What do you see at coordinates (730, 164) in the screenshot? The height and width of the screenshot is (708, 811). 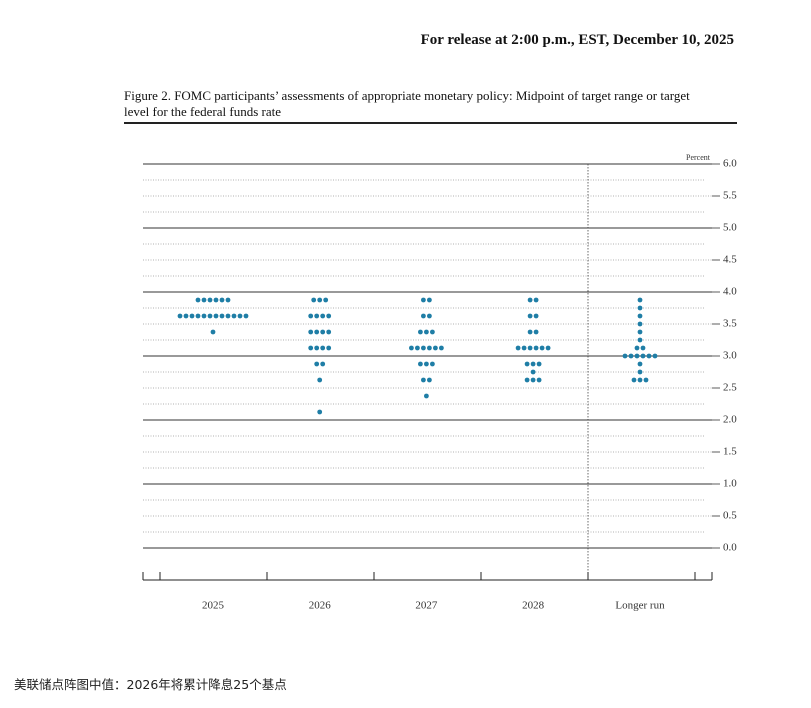 I see `y-tick-label: 6.0` at bounding box center [730, 164].